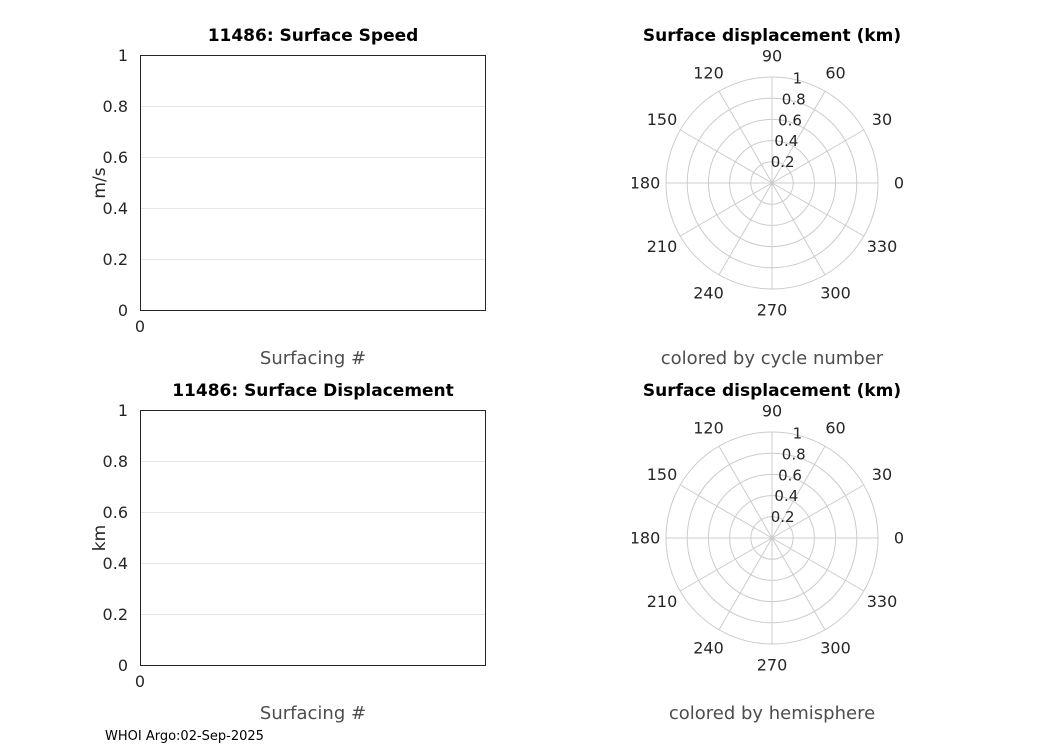  What do you see at coordinates (708, 73) in the screenshot?
I see `polar-cycle-theta-tick-label: 120` at bounding box center [708, 73].